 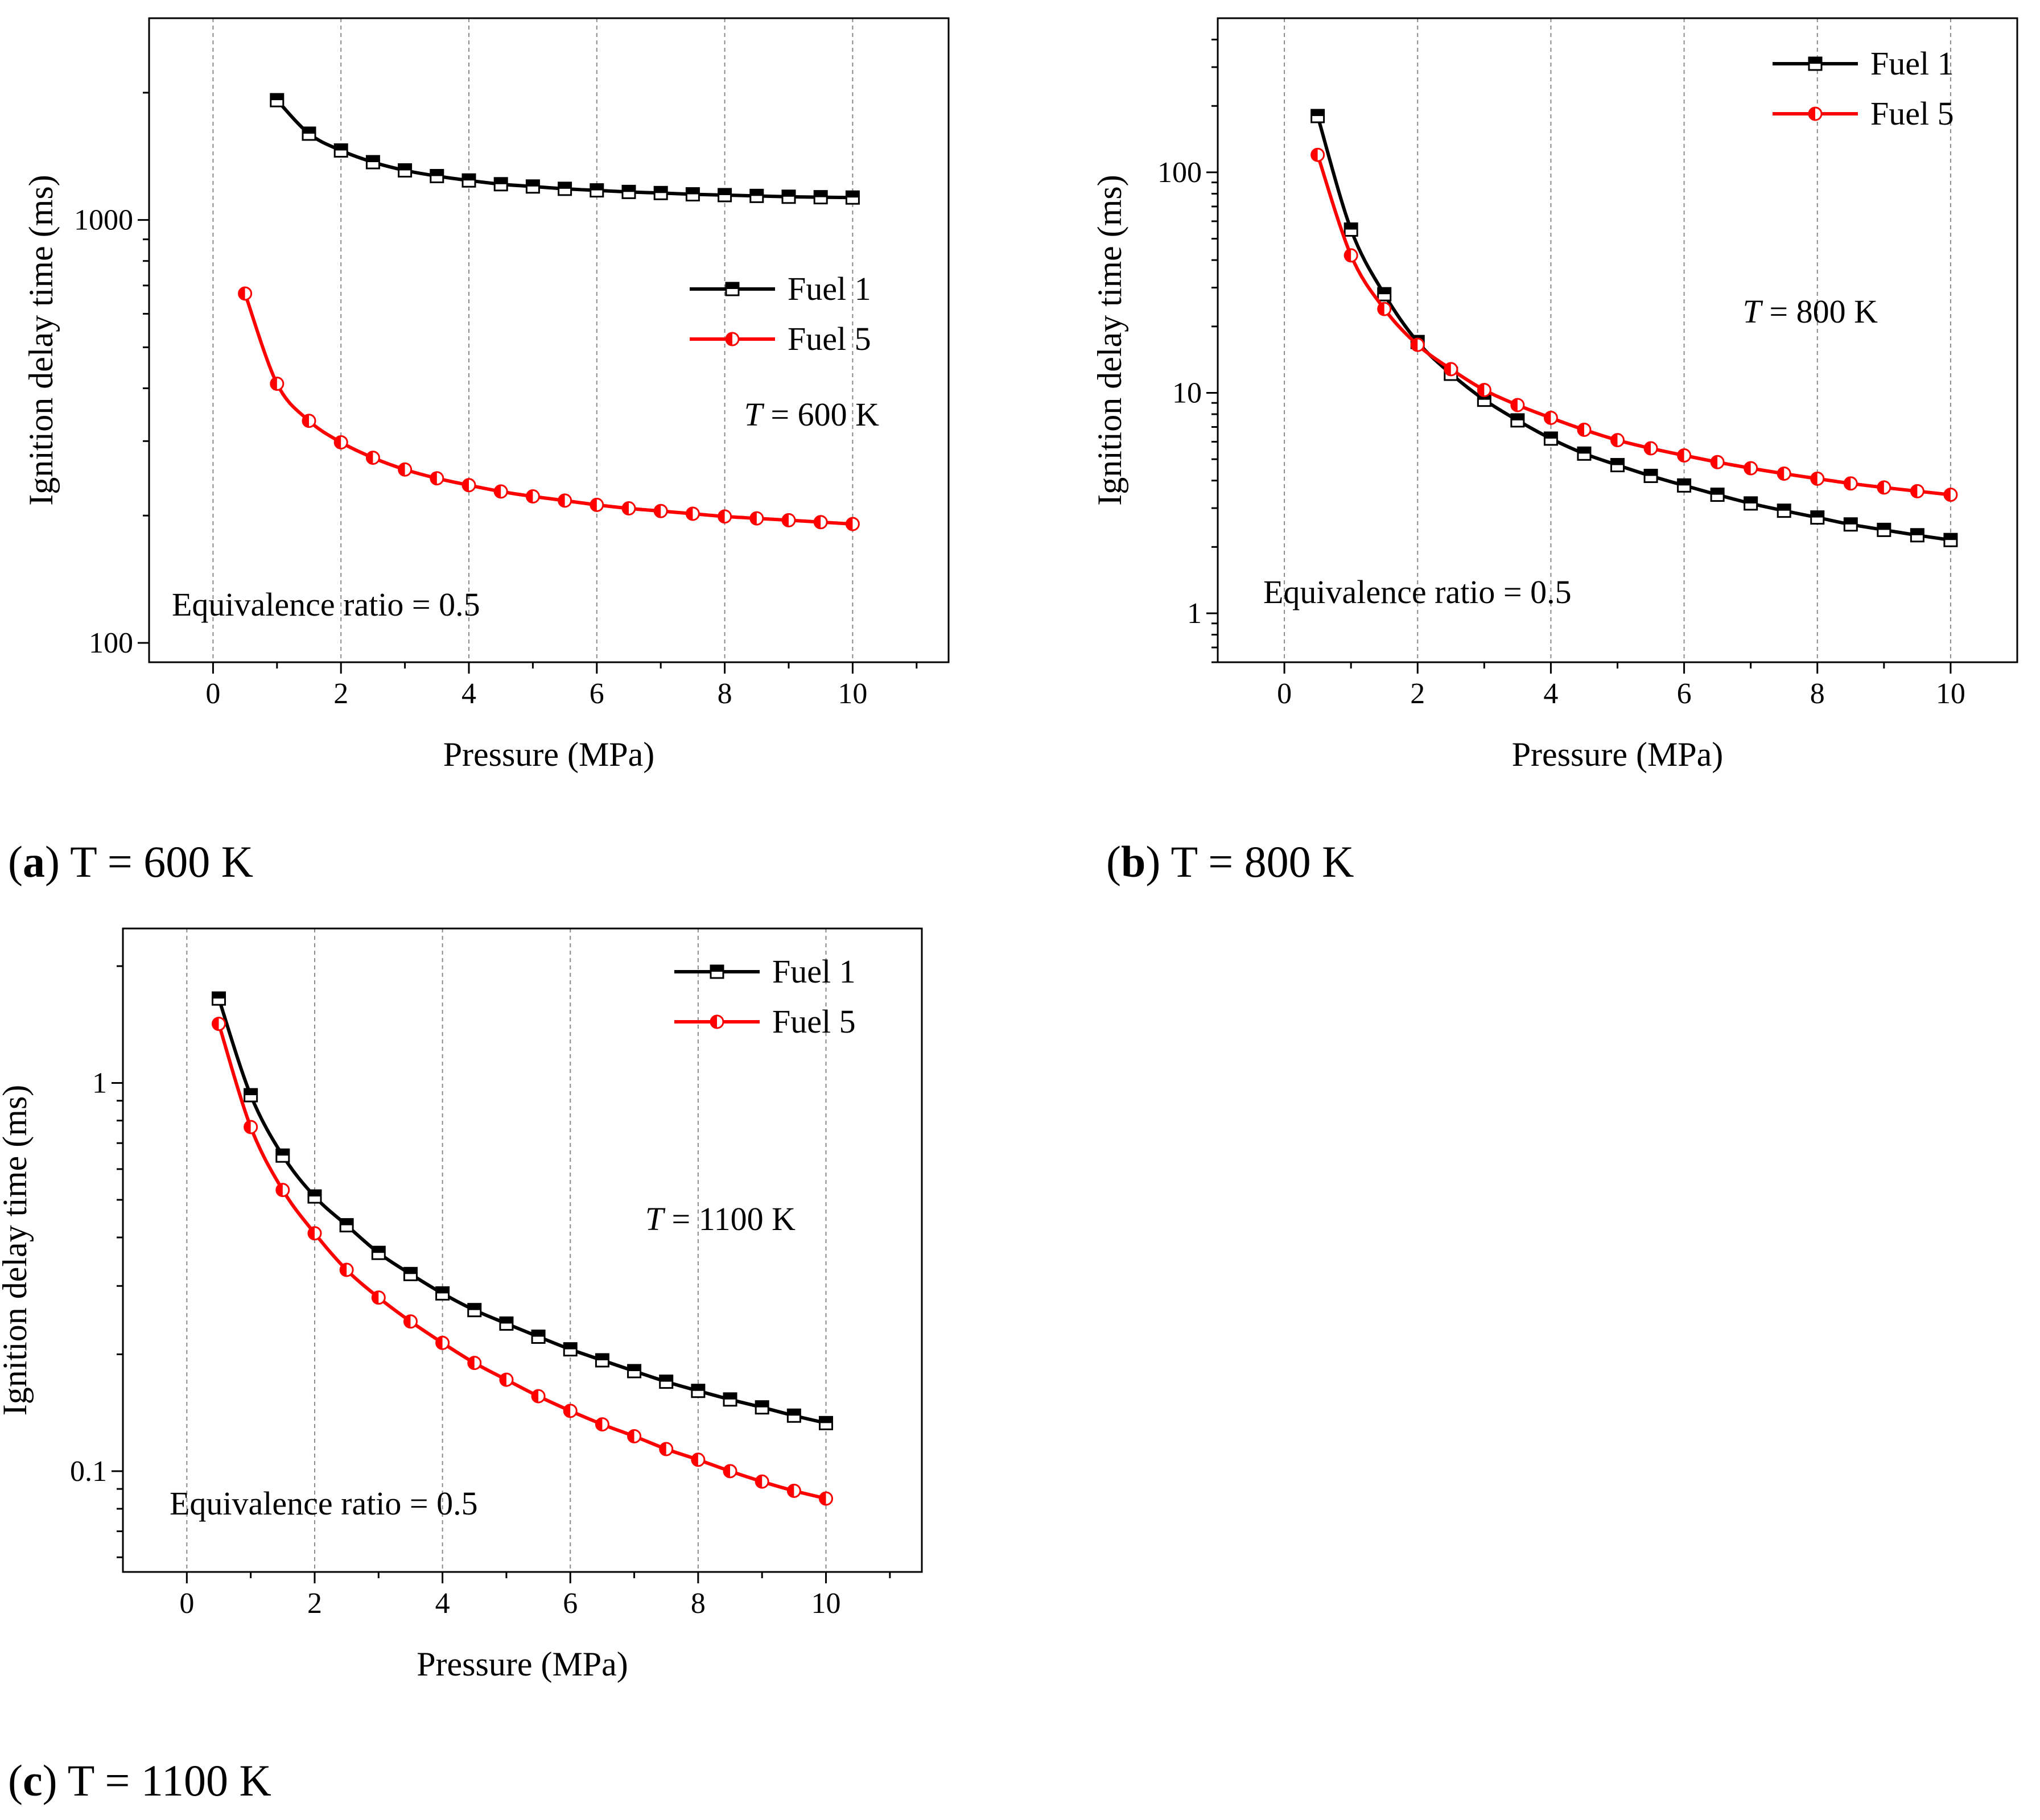 I want to click on data-point-b-1-1-fill, so click(x=1348, y=255).